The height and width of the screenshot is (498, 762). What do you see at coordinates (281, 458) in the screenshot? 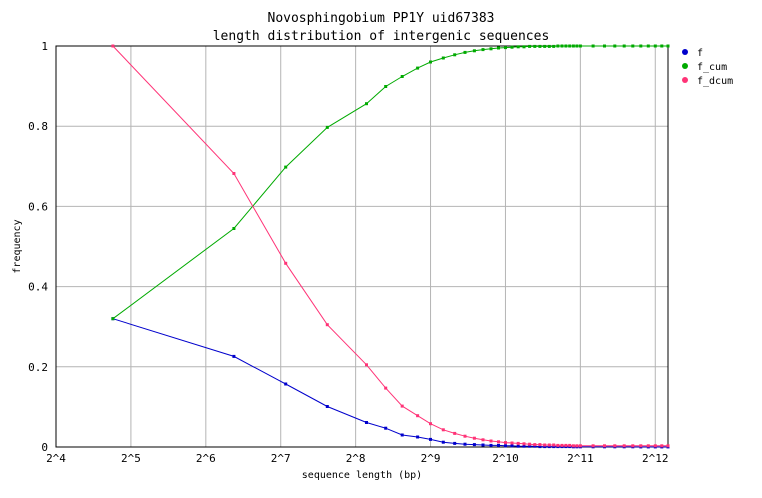
I see `x-tick-label: 2^7` at bounding box center [281, 458].